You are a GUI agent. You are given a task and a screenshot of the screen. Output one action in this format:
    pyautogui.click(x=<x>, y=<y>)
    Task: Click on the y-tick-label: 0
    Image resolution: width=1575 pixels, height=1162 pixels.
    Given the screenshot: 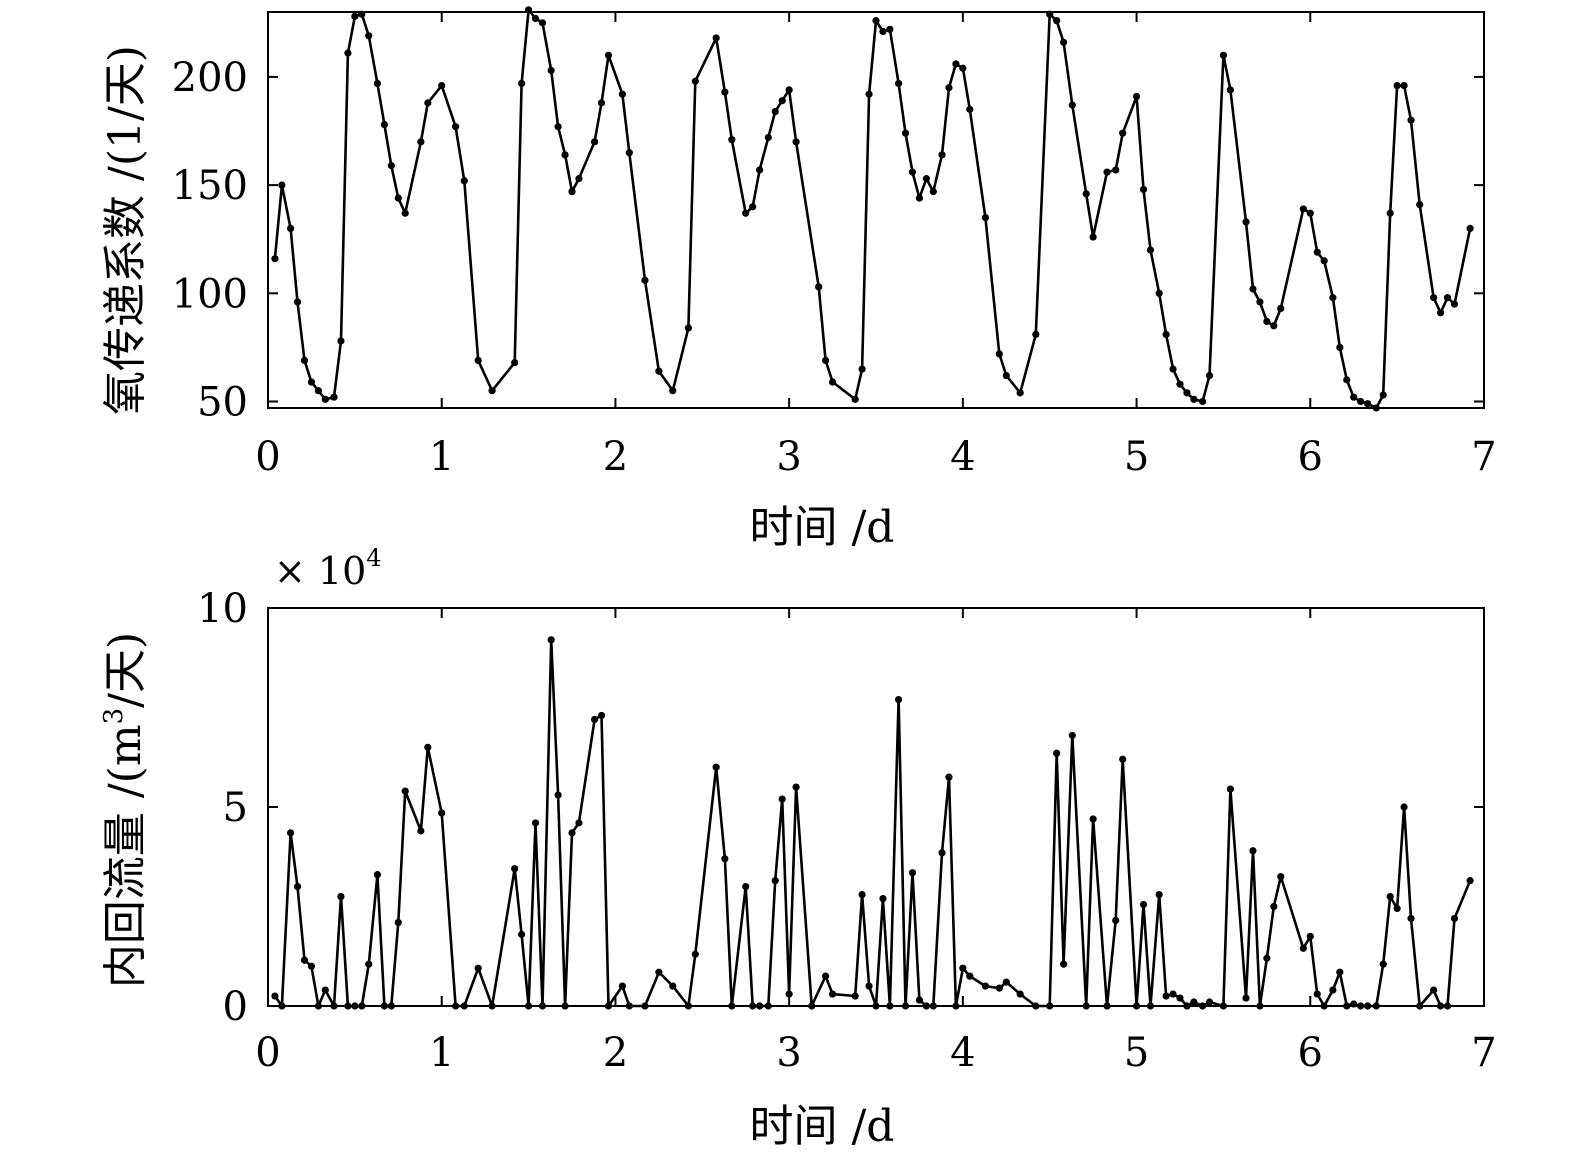 What is the action you would take?
    pyautogui.click(x=235, y=1007)
    